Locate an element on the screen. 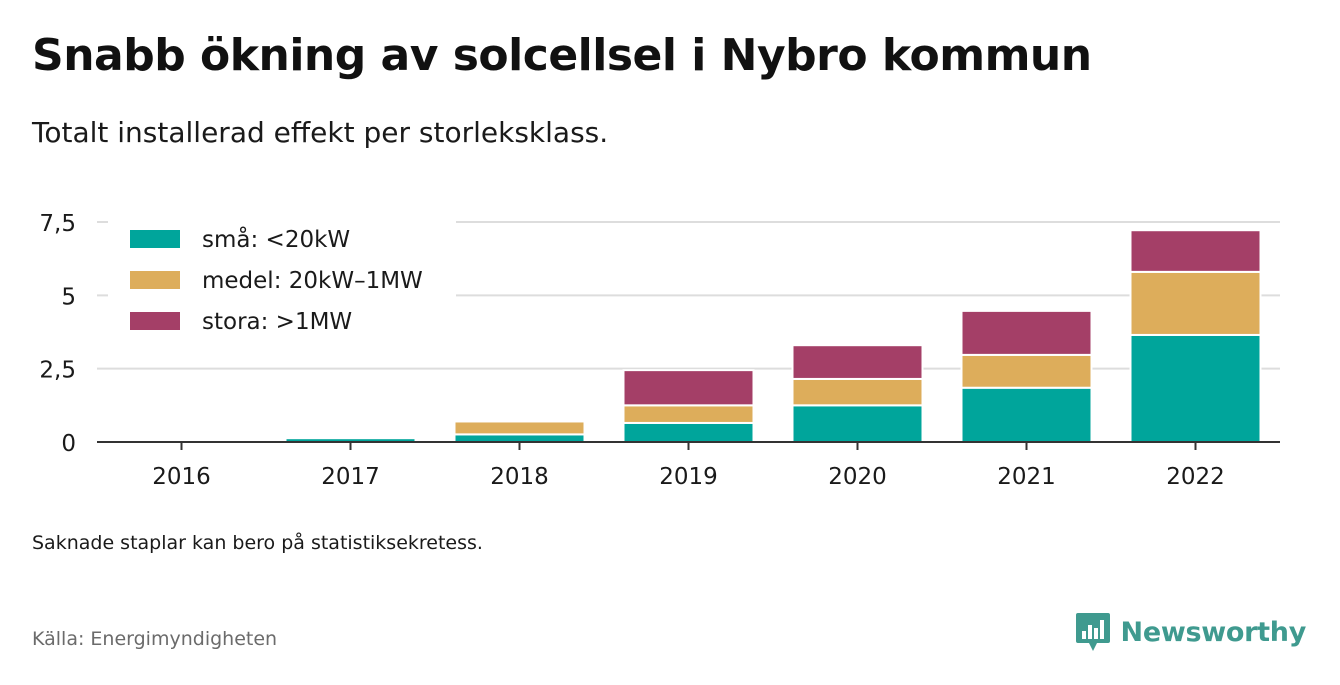 The width and height of the screenshot is (1340, 685). x-tick-label: 2022 is located at coordinates (1195, 477).